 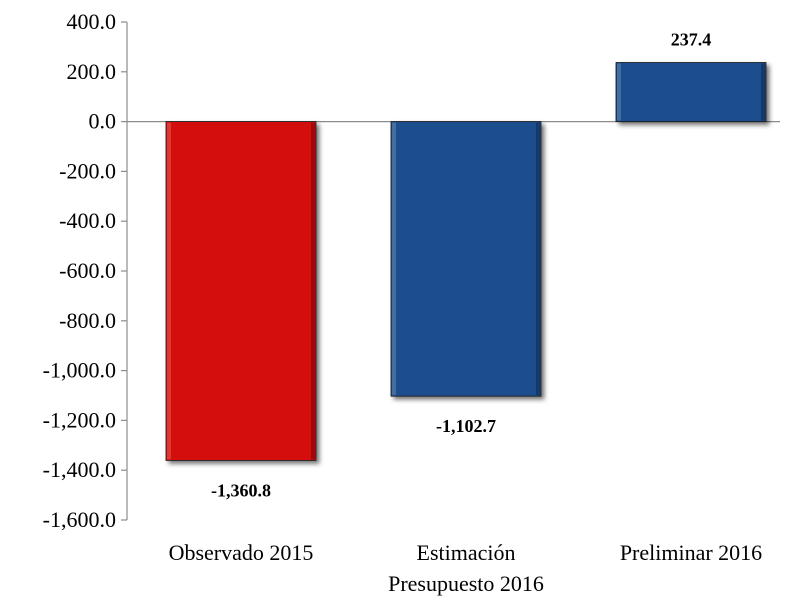 What do you see at coordinates (691, 552) in the screenshot?
I see `category-label: Preliminar 2016` at bounding box center [691, 552].